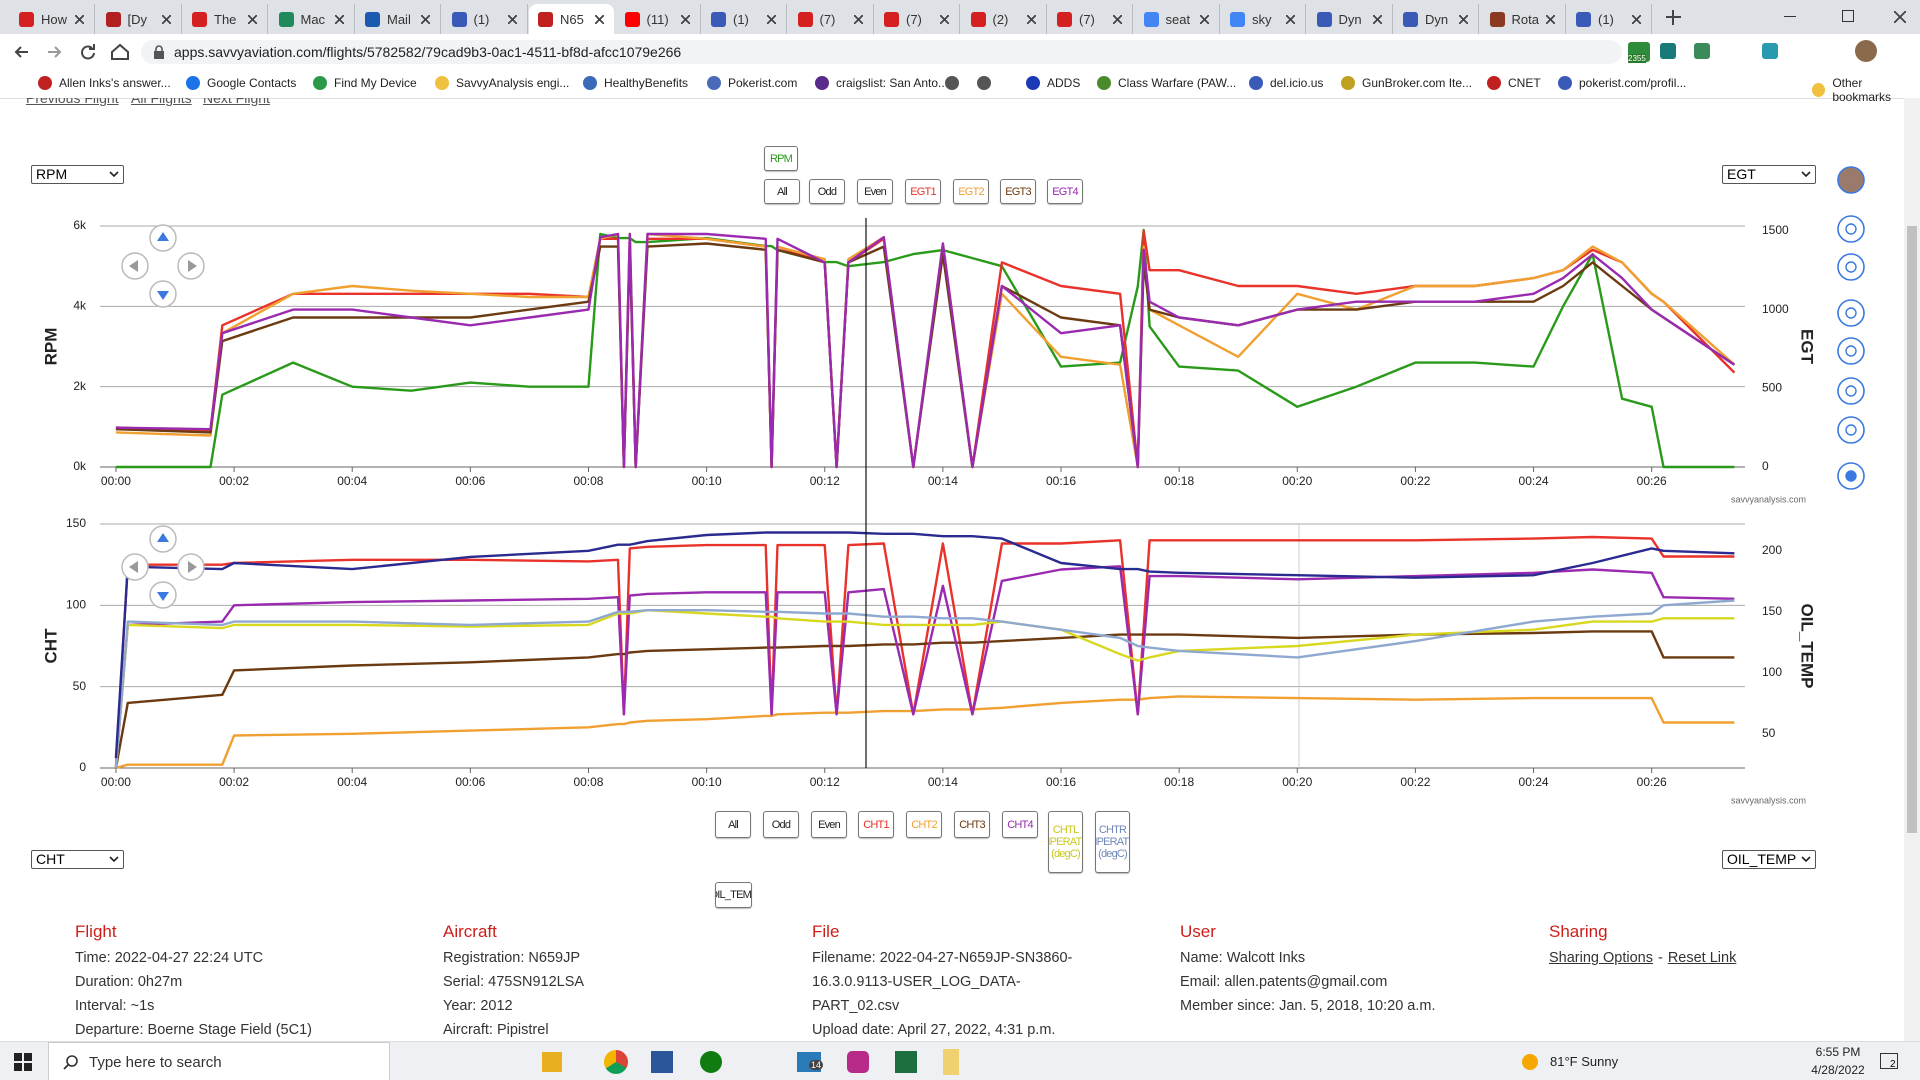  What do you see at coordinates (1838, 1070) in the screenshot?
I see `clock-date: 4/28/2022` at bounding box center [1838, 1070].